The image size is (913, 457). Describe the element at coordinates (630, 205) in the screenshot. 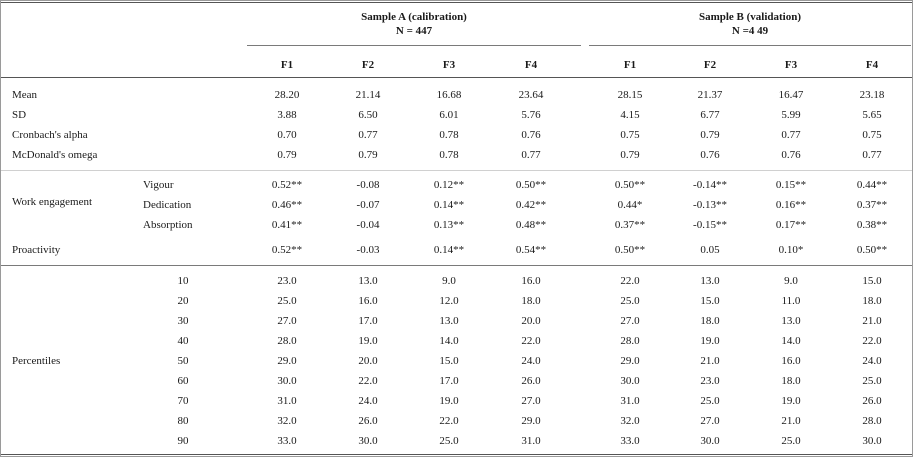

I see `correlation-cell: 0.44*` at that location.